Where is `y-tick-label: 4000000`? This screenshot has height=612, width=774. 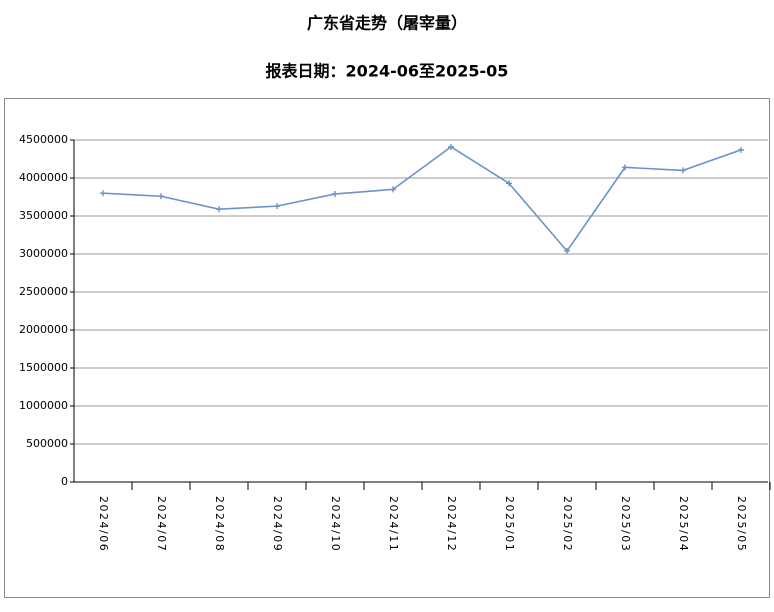
y-tick-label: 4000000 is located at coordinates (43, 177).